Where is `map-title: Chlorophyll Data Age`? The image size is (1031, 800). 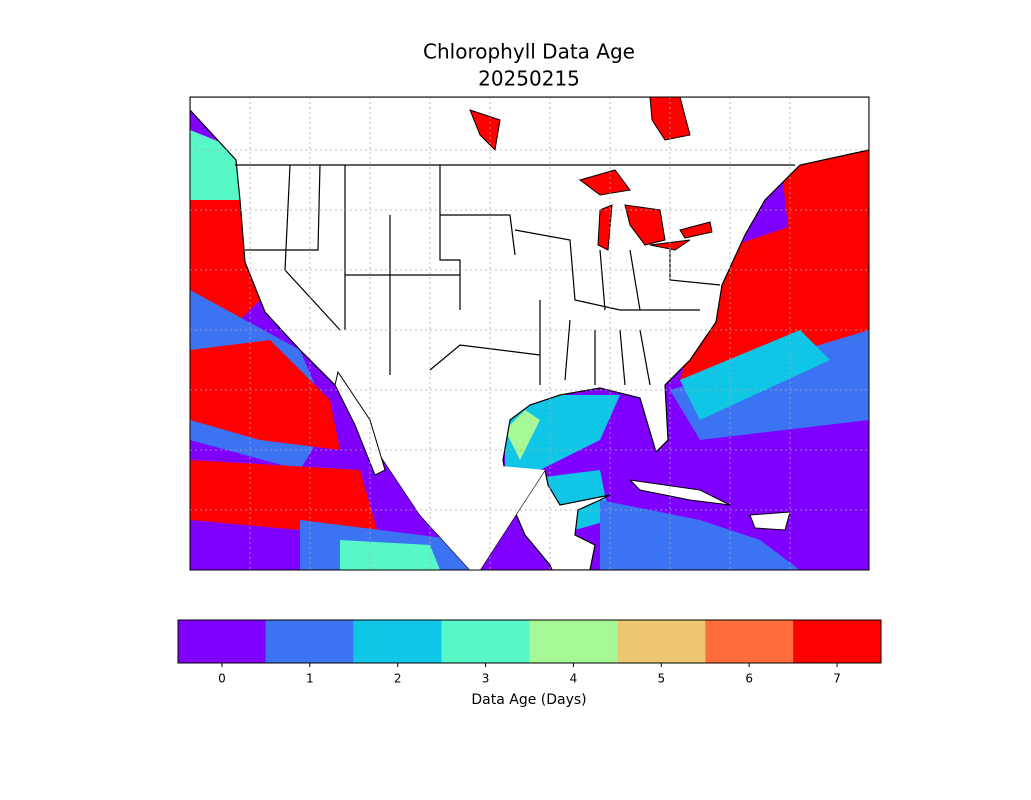 map-title: Chlorophyll Data Age is located at coordinates (529, 52).